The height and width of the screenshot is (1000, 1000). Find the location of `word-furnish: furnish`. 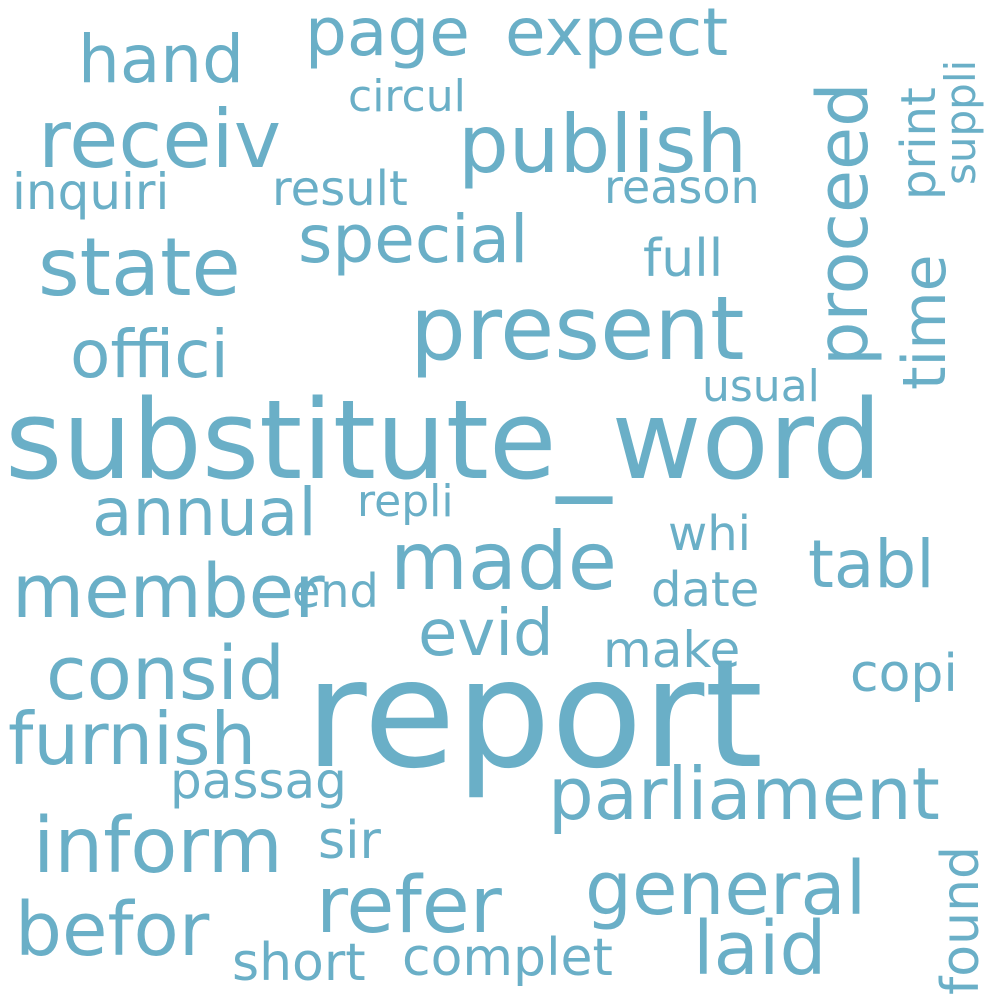

word-furnish: furnish is located at coordinates (132, 739).